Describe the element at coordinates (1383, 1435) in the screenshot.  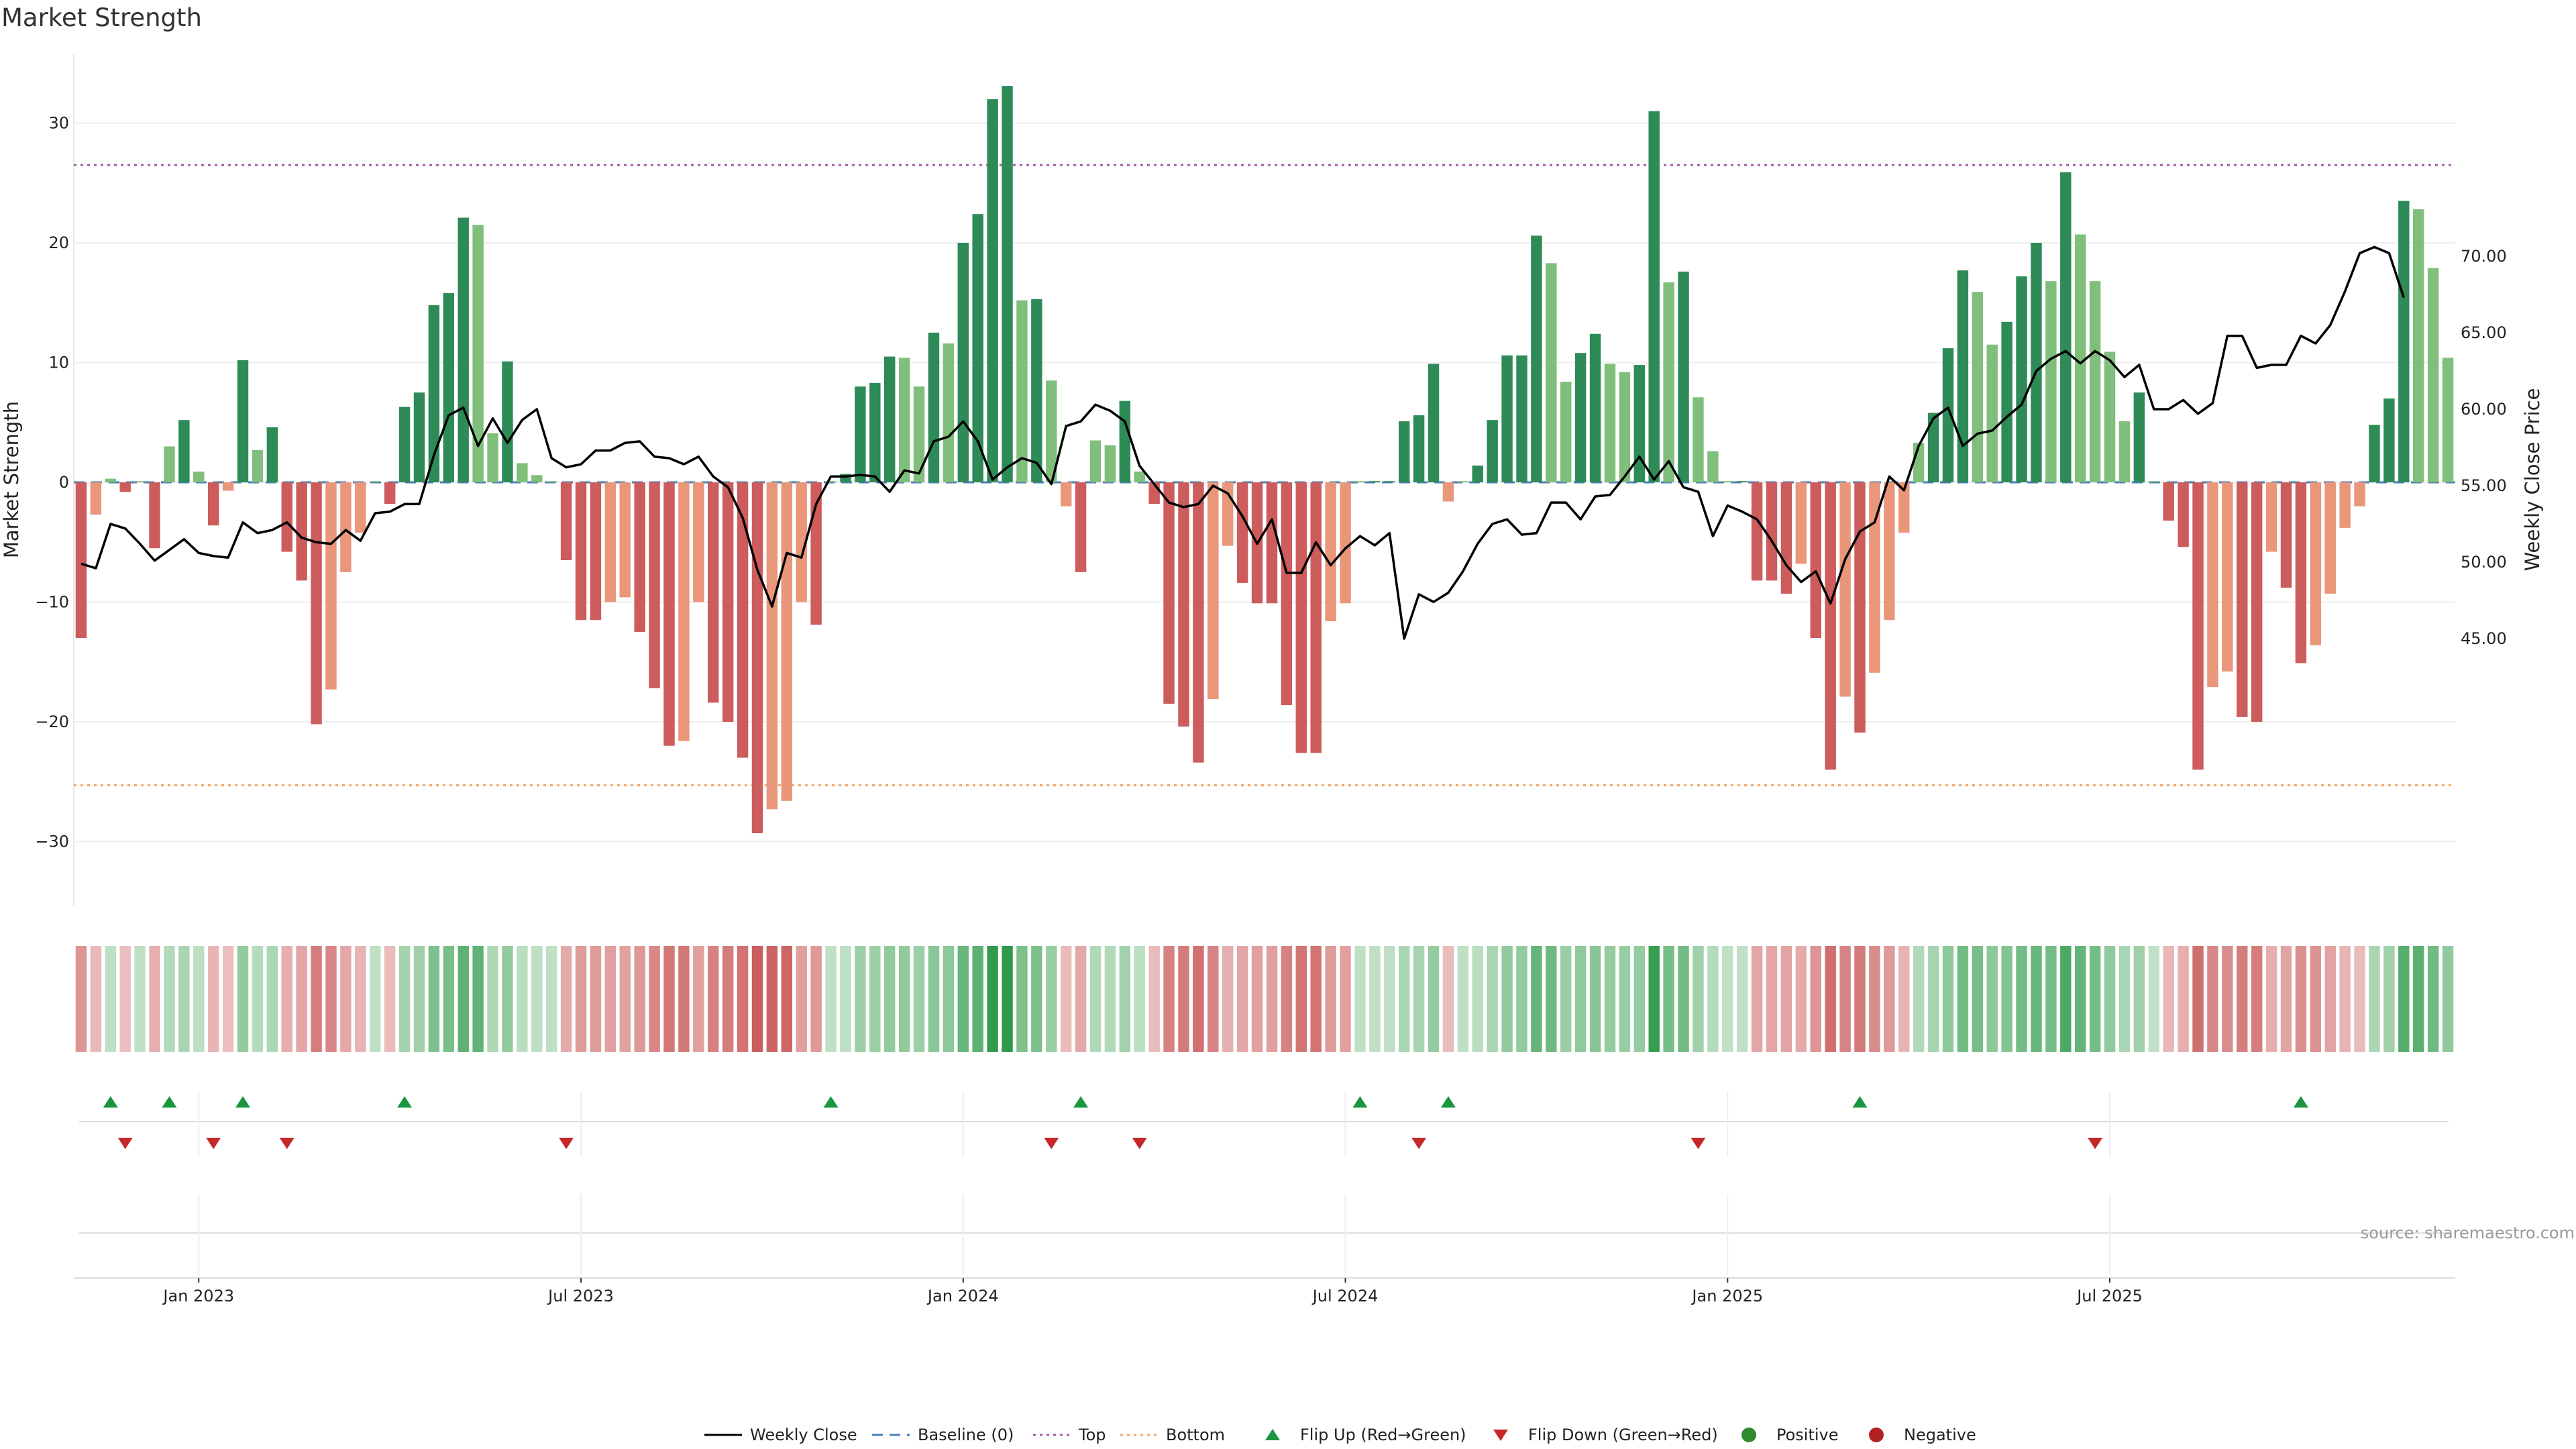
I see `legend-label: Flip Up (Red→Green)` at that location.